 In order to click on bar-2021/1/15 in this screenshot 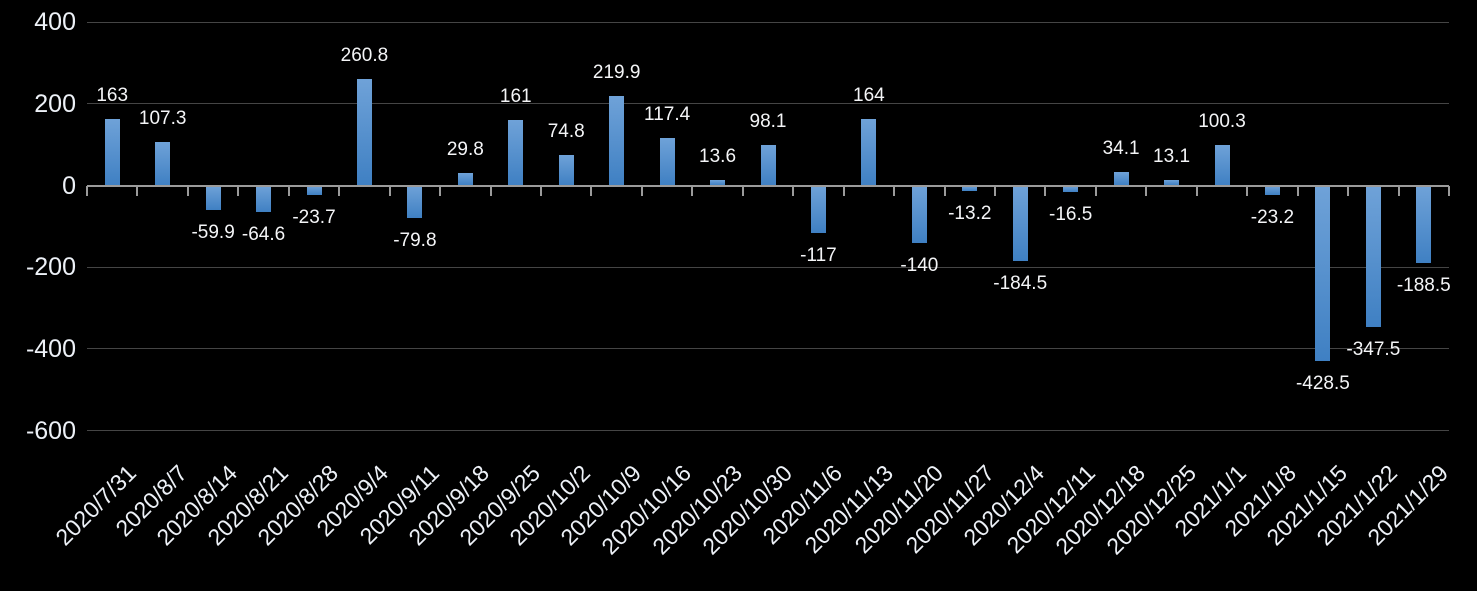, I will do `click(1323, 273)`.